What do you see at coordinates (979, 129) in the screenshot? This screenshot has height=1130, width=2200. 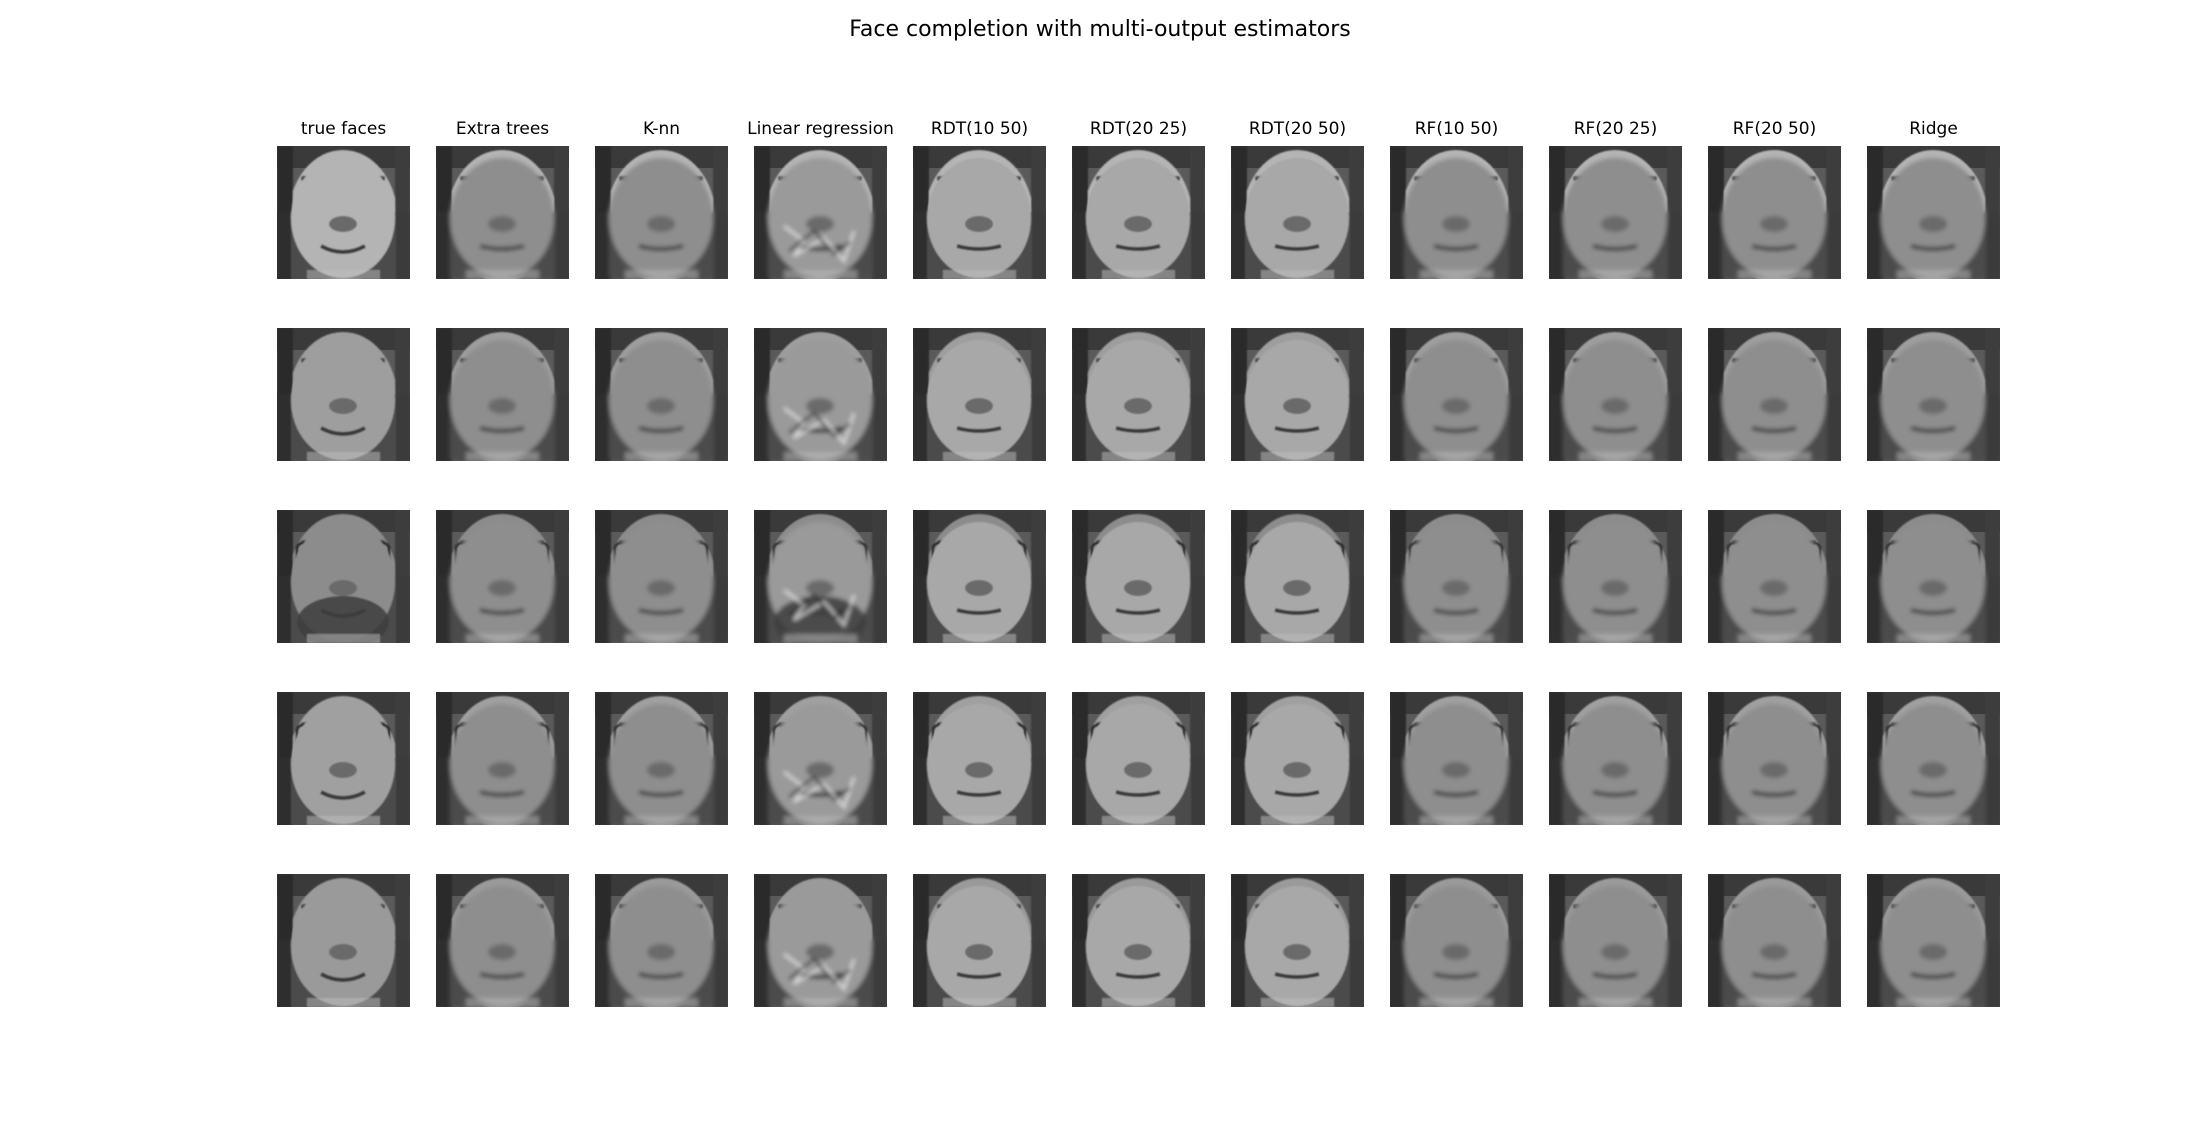 I see `column-title-rdt-10-50: RDT(10 50)` at bounding box center [979, 129].